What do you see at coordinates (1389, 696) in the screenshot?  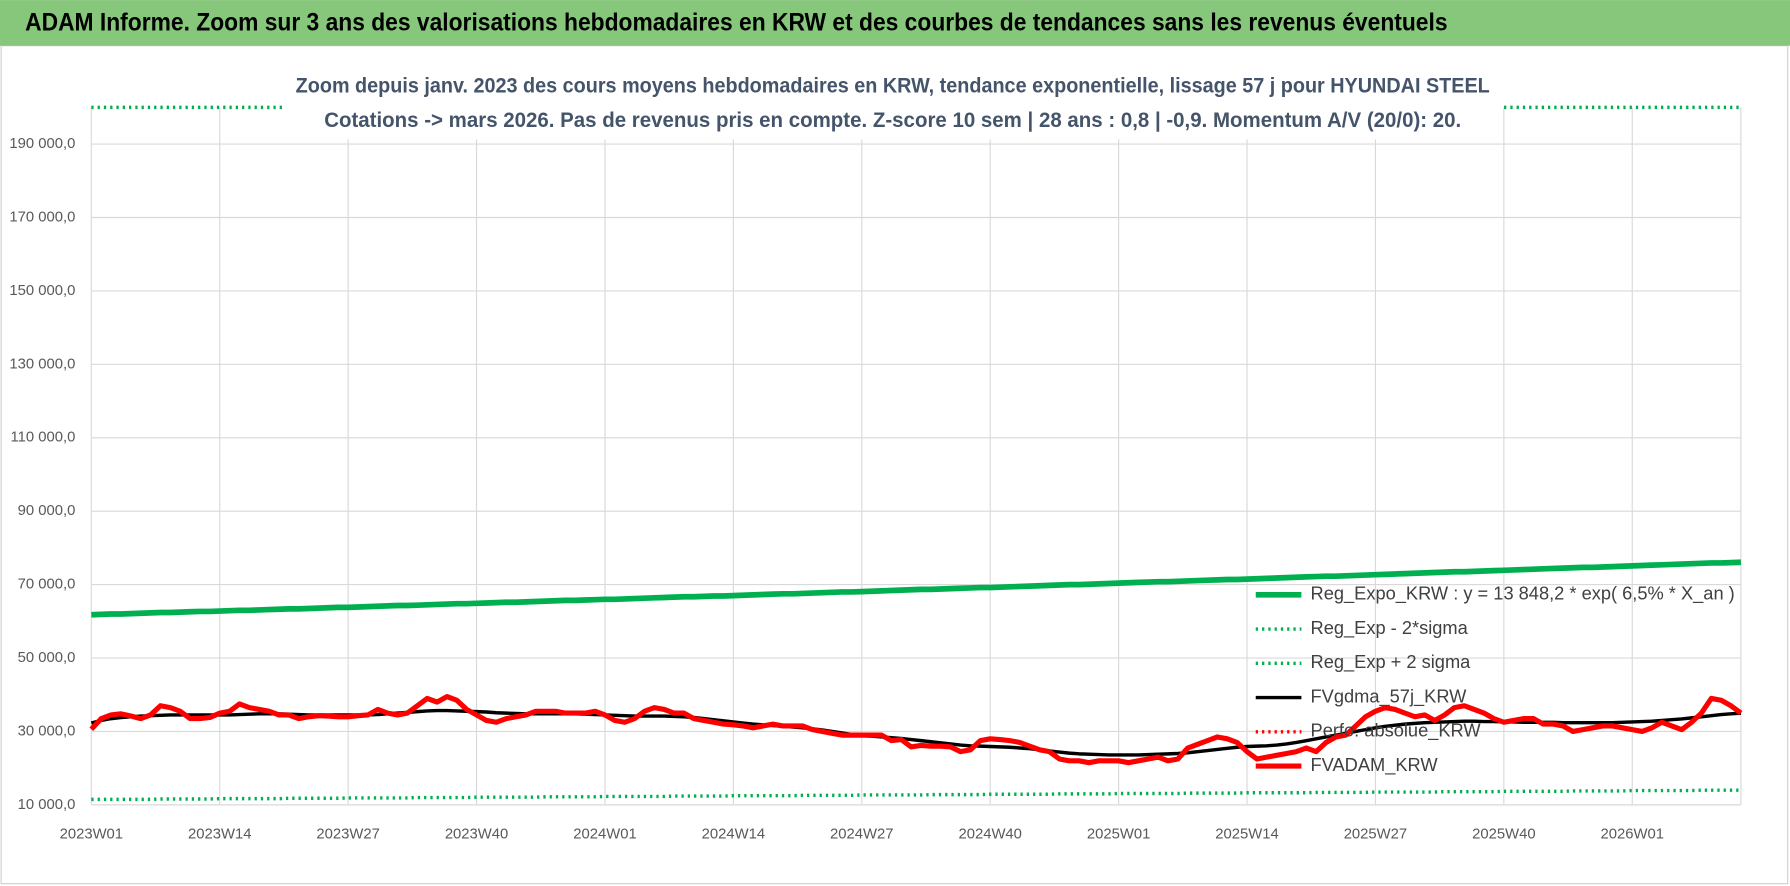 I see `legend-label: FVgdma_57j_KRW` at bounding box center [1389, 696].